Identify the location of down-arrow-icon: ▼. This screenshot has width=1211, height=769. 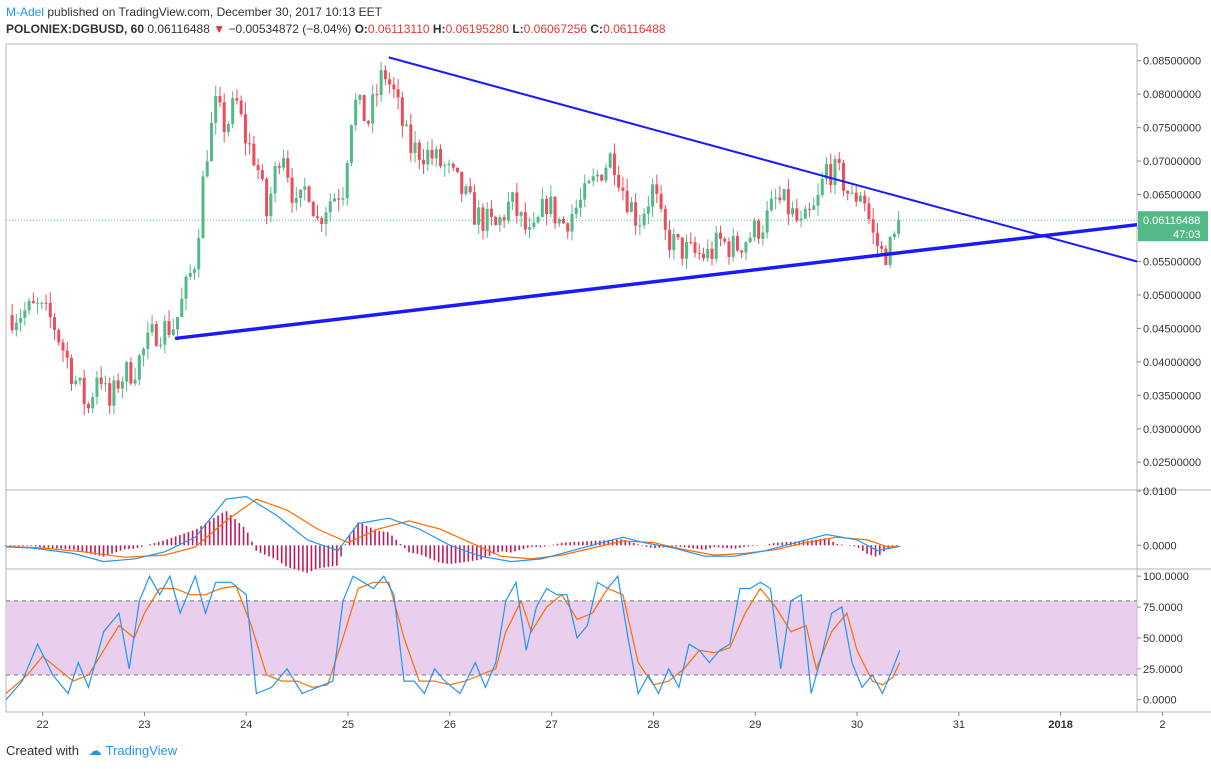
(219, 29).